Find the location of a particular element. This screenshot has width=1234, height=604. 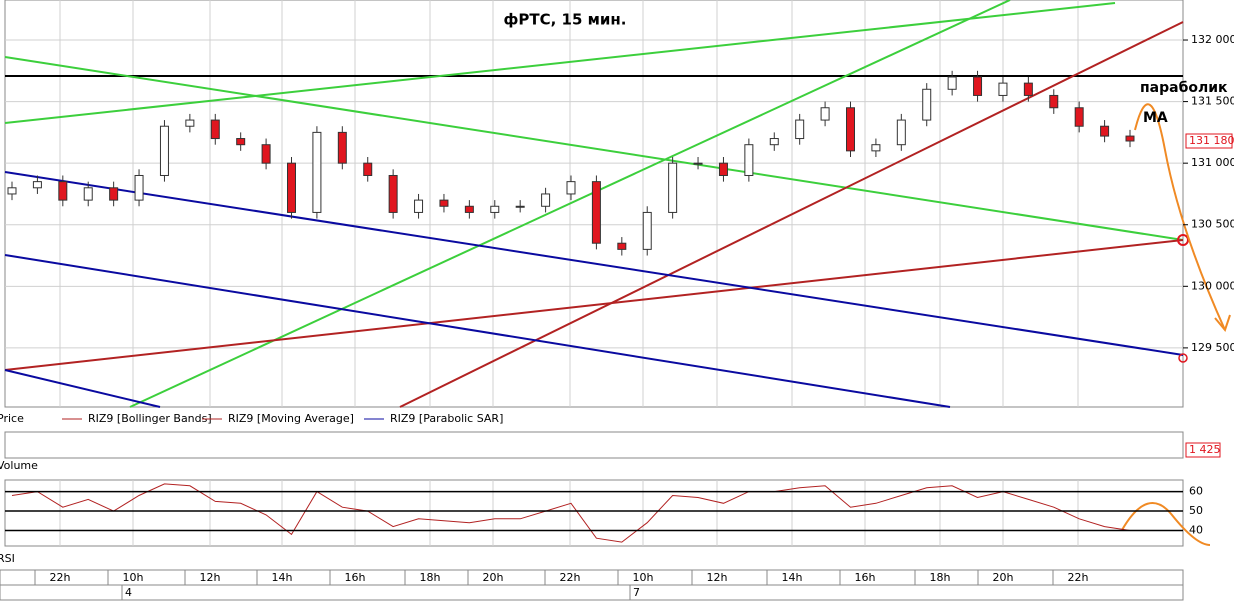

rsi-panel is located at coordinates (594, 513).